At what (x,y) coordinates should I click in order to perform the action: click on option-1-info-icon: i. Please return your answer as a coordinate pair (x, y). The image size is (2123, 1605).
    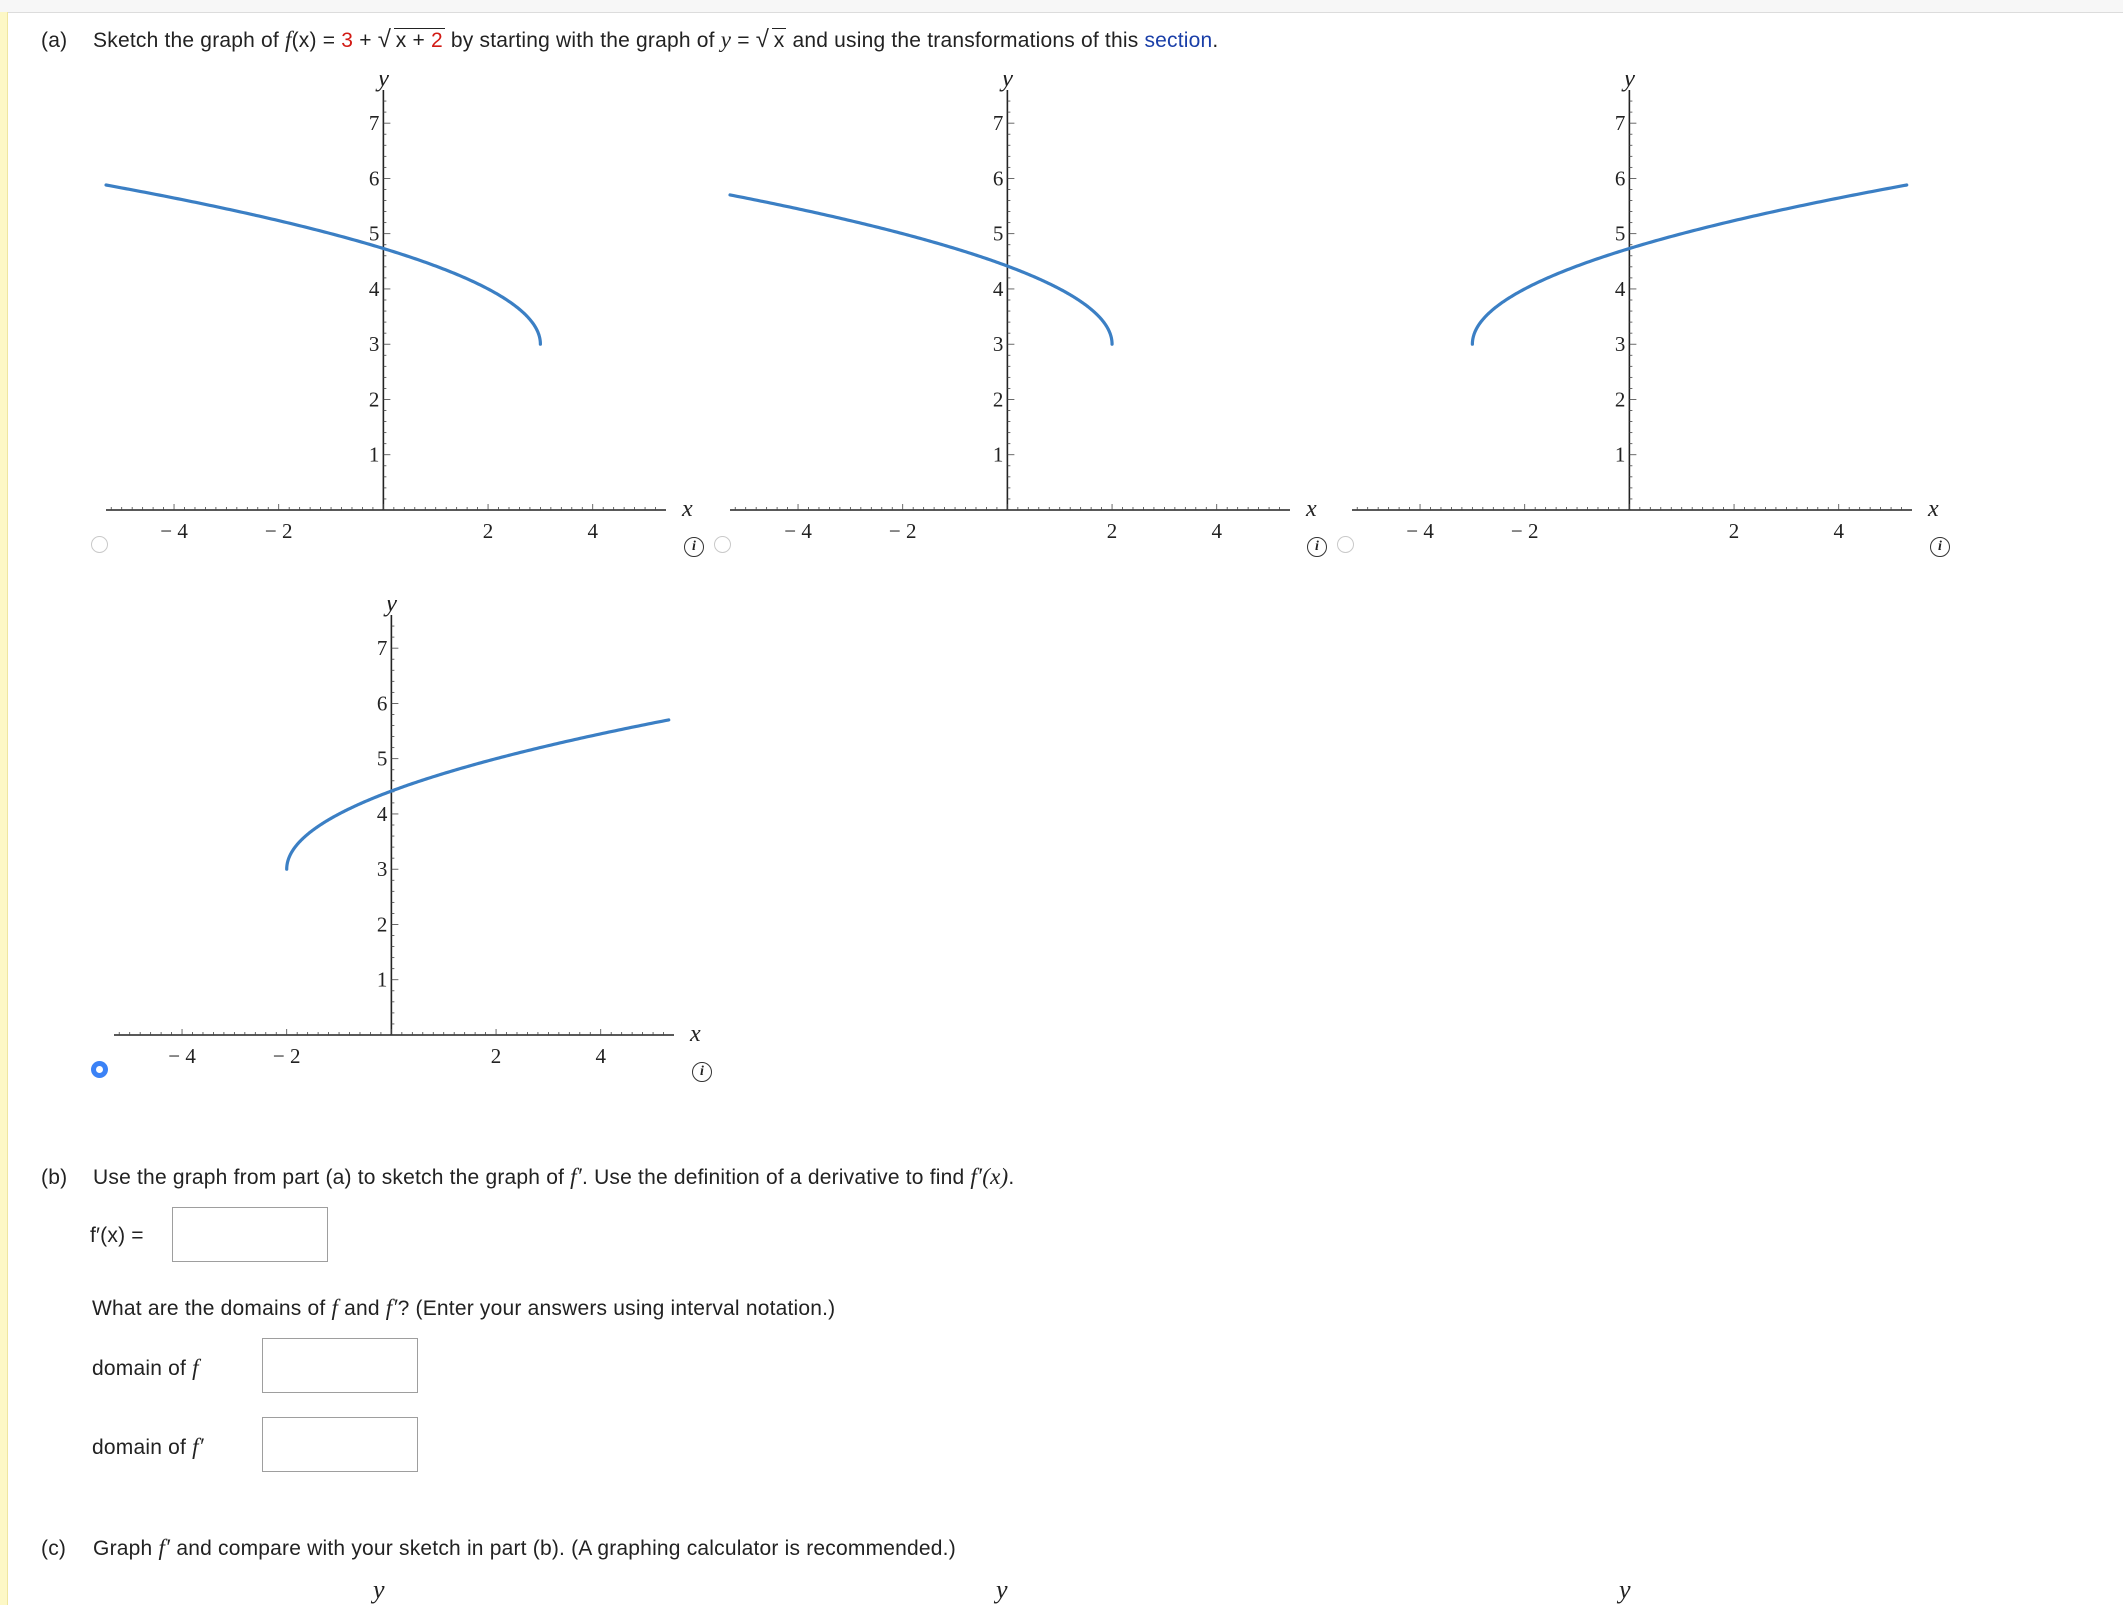
    Looking at the image, I should click on (694, 547).